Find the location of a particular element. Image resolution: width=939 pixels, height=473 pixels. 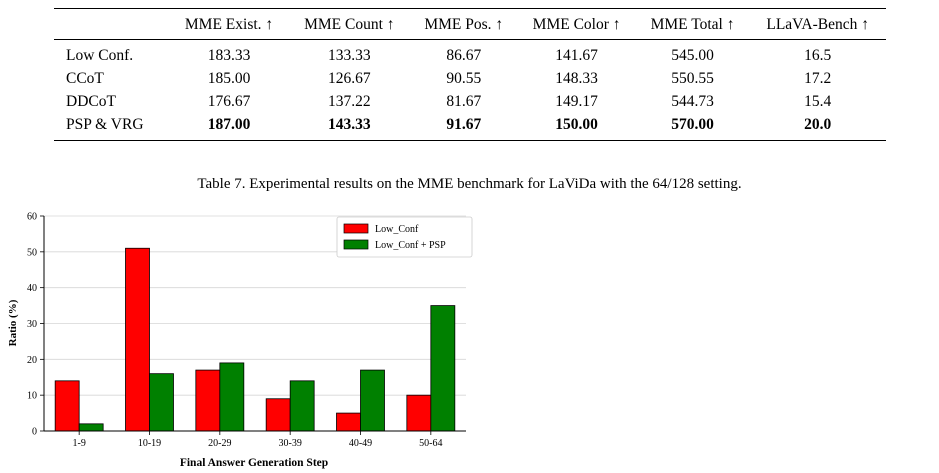

x-axis-label: Final Answer Generation Step is located at coordinates (254, 463).